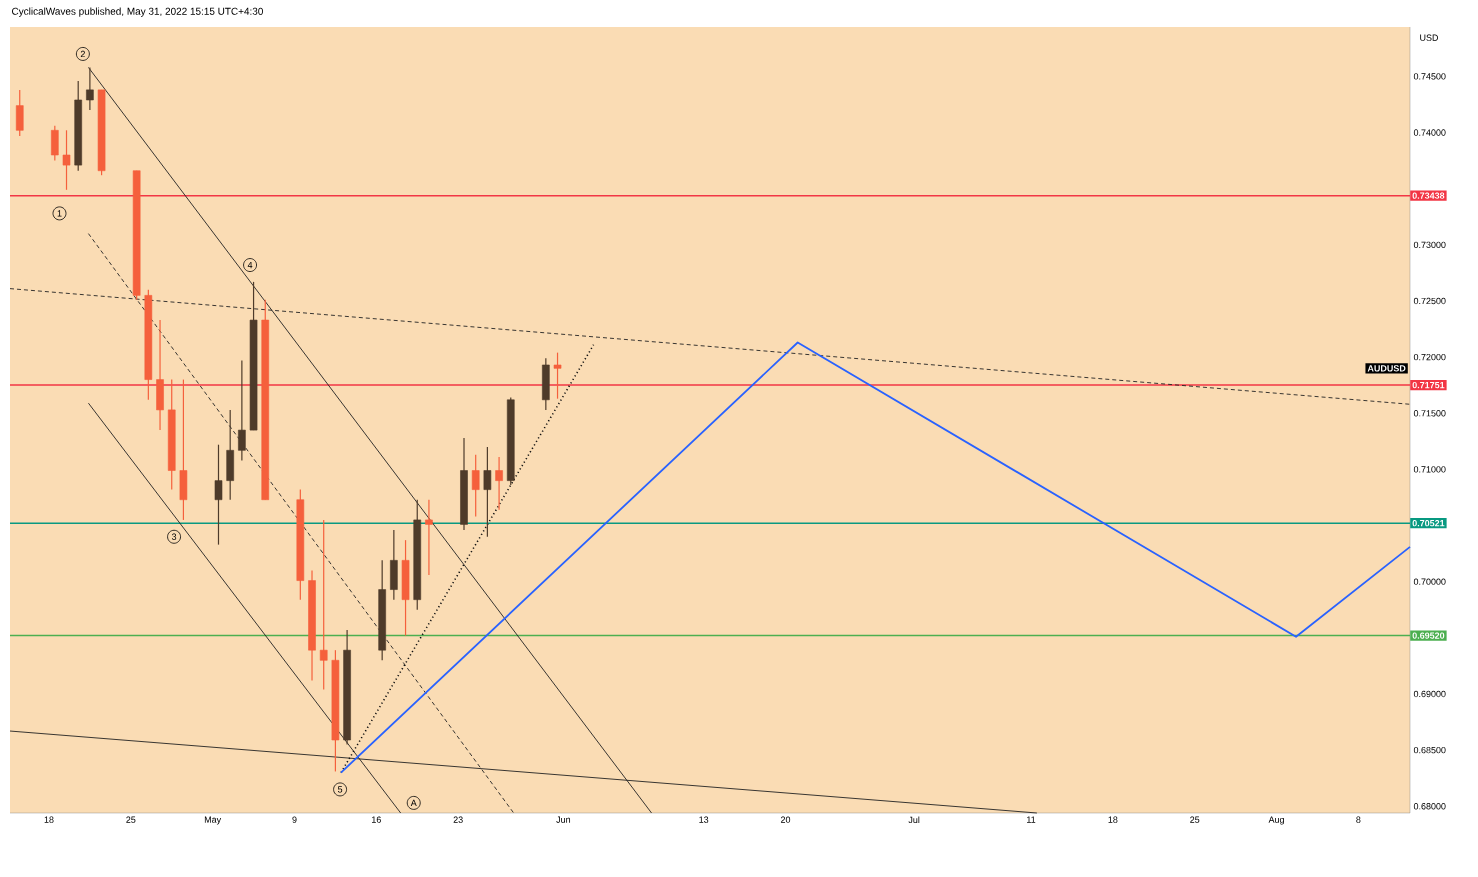 The height and width of the screenshot is (877, 1478). I want to click on y-tick-label: 0.72500, so click(1429, 301).